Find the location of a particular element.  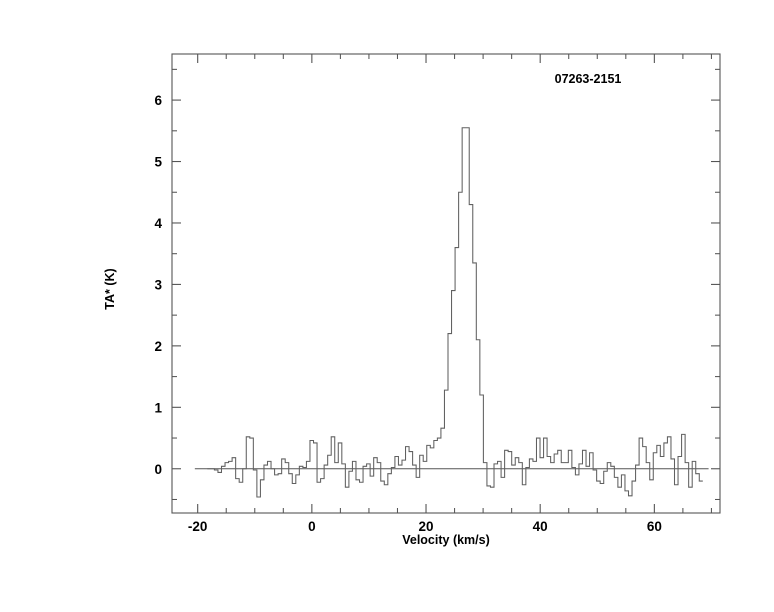

x-axis-tick-labels: -20 0 20 40 60 is located at coordinates (425, 526).